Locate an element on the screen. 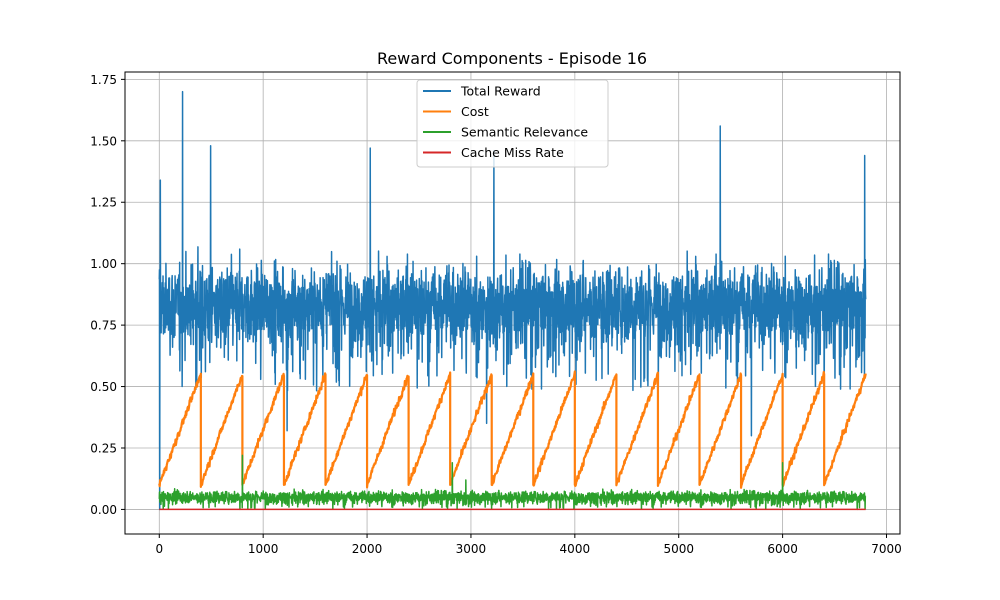 The image size is (1000, 600). y-tick-label: 0.25 is located at coordinates (103, 448).